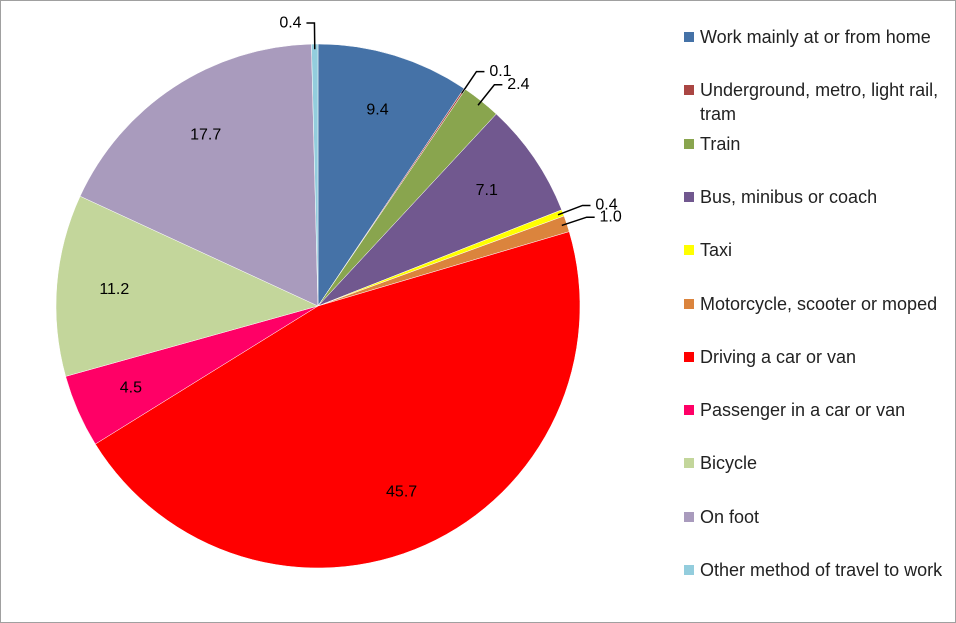 This screenshot has height=623, width=956. What do you see at coordinates (803, 410) in the screenshot?
I see `legend-label: Passenger in a car or van` at bounding box center [803, 410].